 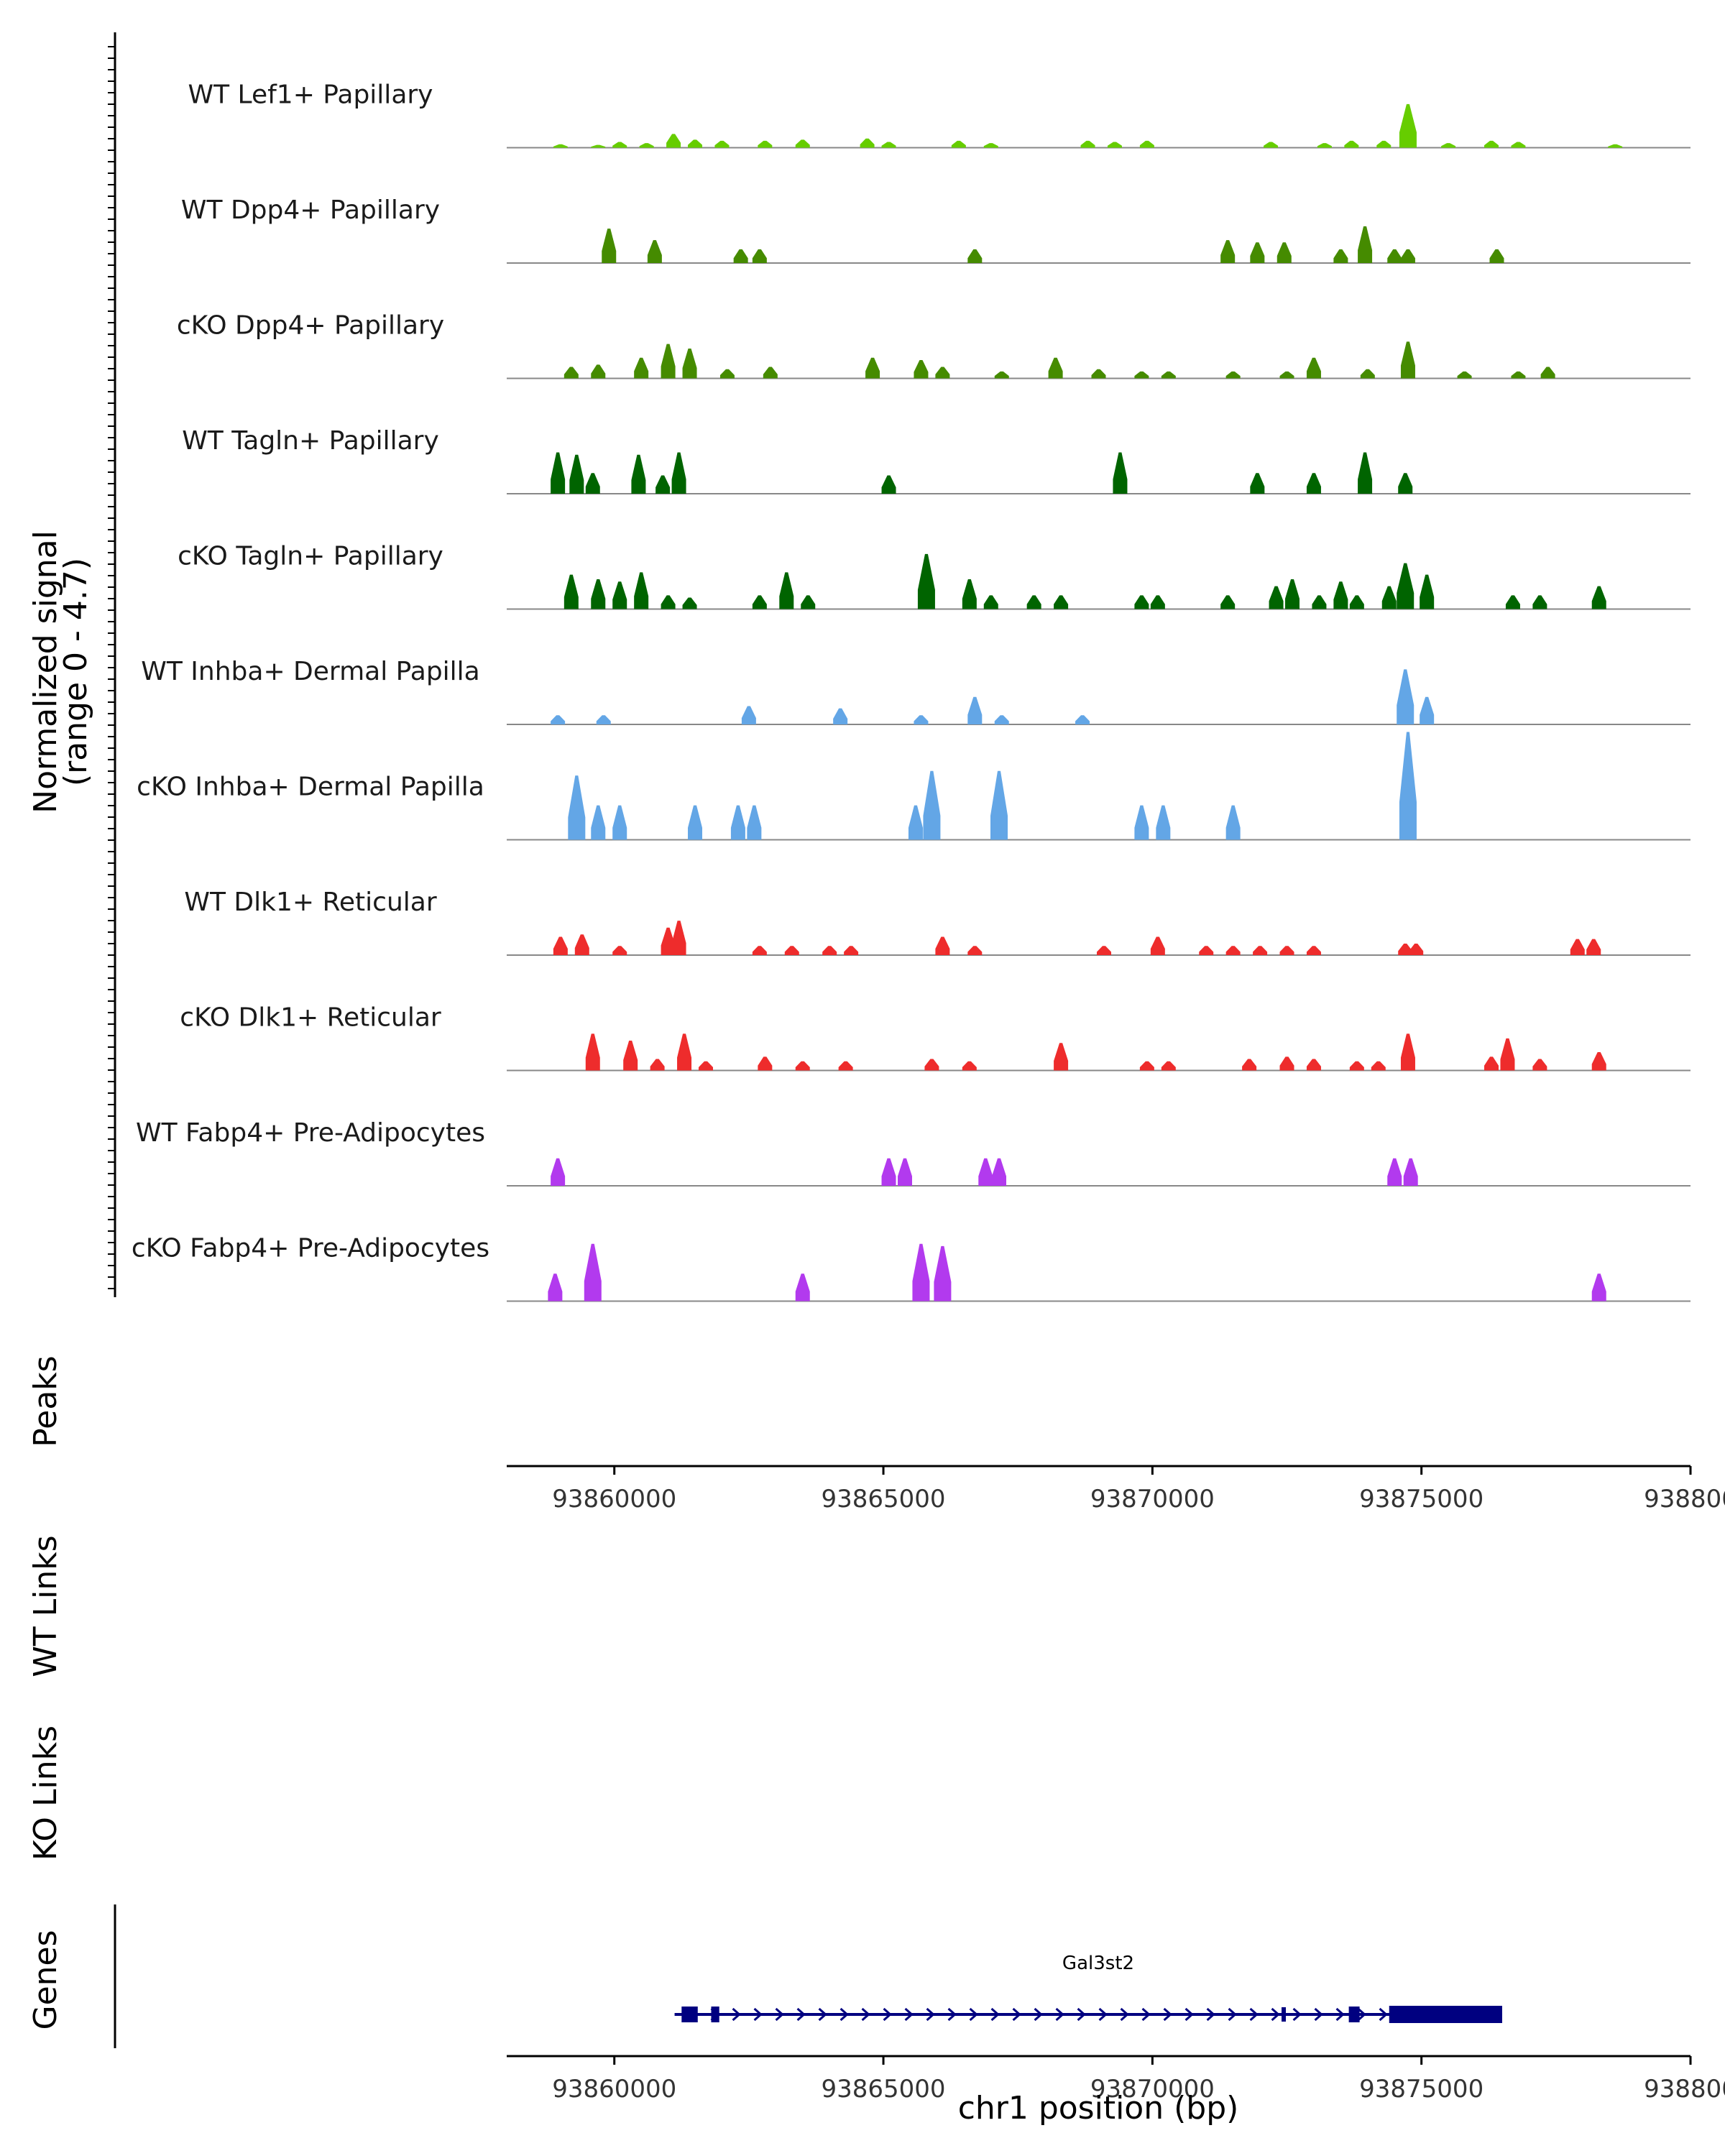 I want to click on coverage-track: WT Inhba+ Dermal Papilla, so click(x=915, y=691).